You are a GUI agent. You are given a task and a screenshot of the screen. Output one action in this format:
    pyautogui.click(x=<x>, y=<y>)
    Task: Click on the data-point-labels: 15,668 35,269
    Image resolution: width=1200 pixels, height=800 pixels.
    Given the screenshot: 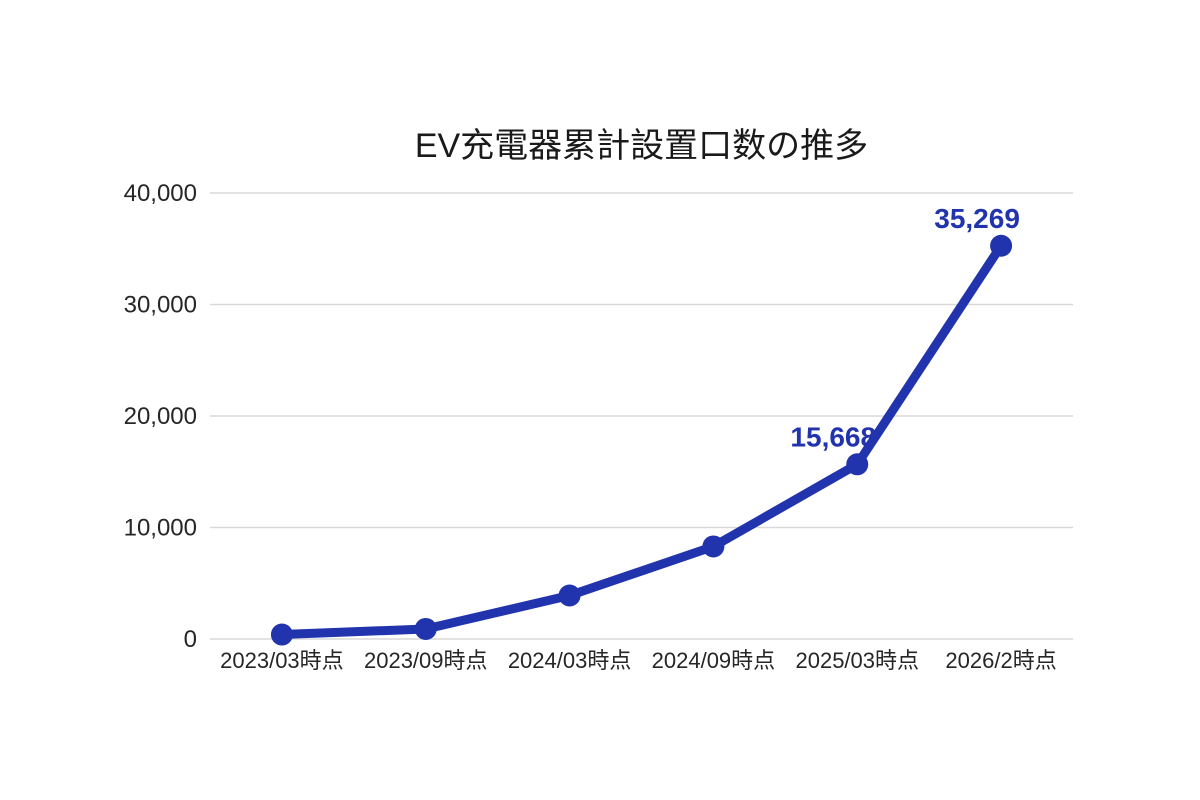 What is the action you would take?
    pyautogui.click(x=904, y=328)
    